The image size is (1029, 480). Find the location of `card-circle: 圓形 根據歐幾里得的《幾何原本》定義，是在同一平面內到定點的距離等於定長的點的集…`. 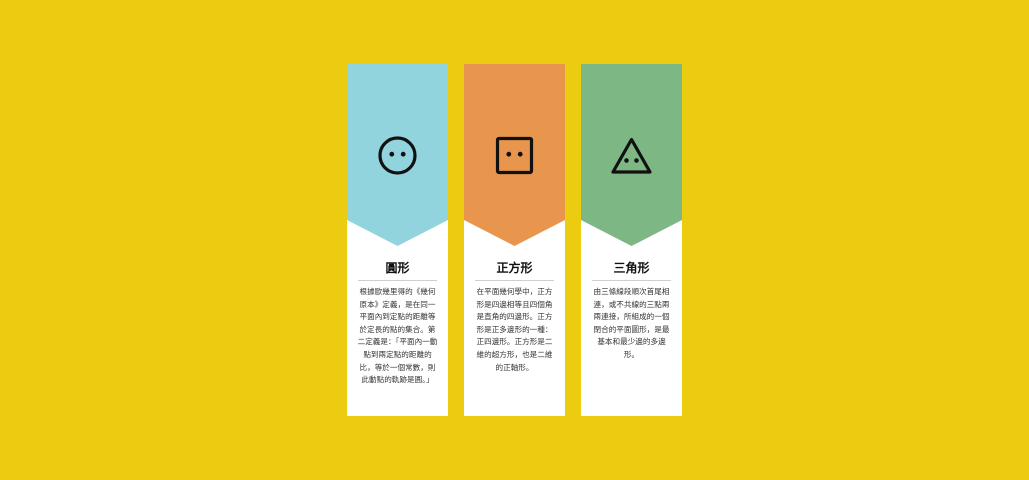

card-circle: 圓形 根據歐幾里得的《幾何原本》定義，是在同一平面內到定點的距離等於定長的點的集… is located at coordinates (397, 240).